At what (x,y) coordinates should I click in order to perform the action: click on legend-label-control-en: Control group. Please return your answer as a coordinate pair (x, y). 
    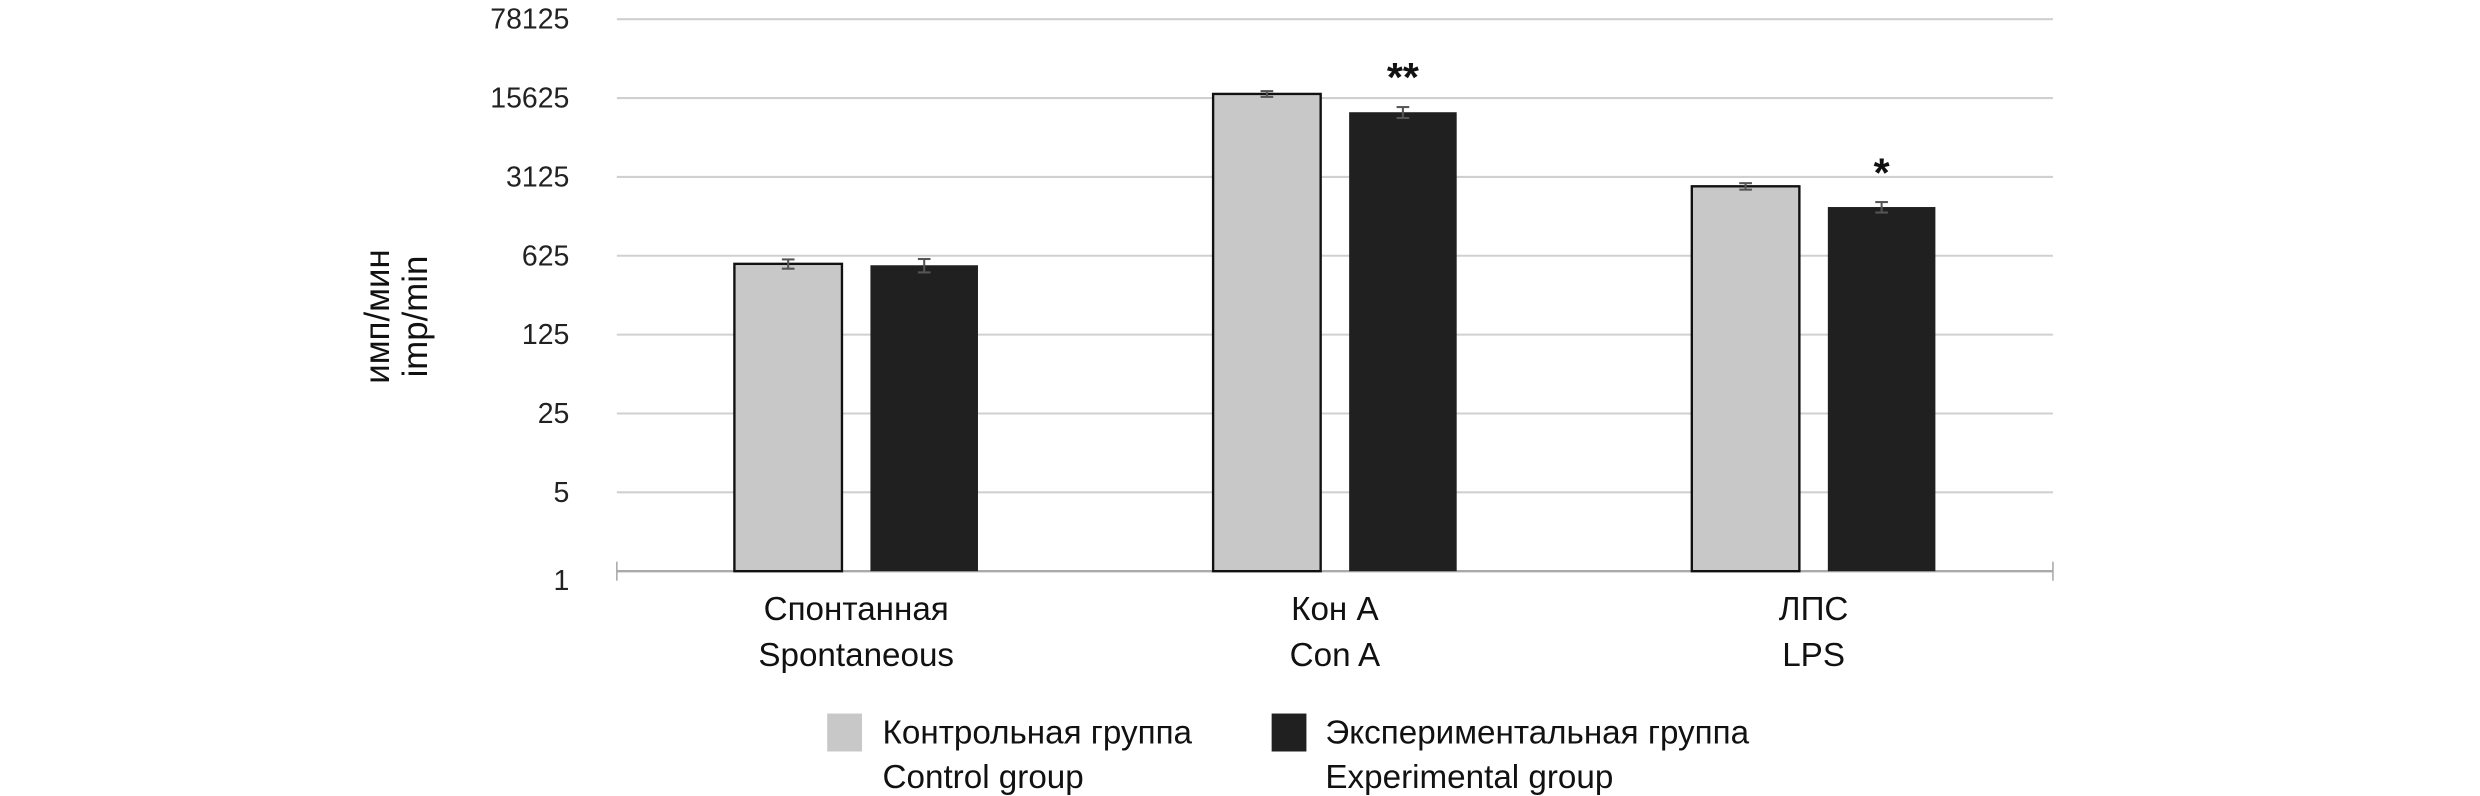
    Looking at the image, I should click on (983, 777).